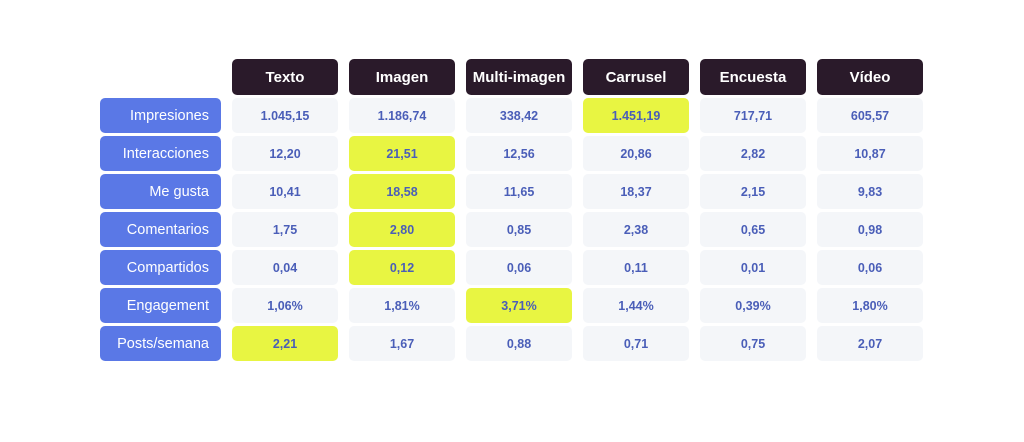 The height and width of the screenshot is (442, 1024). What do you see at coordinates (870, 153) in the screenshot?
I see `table-cell: 10,87` at bounding box center [870, 153].